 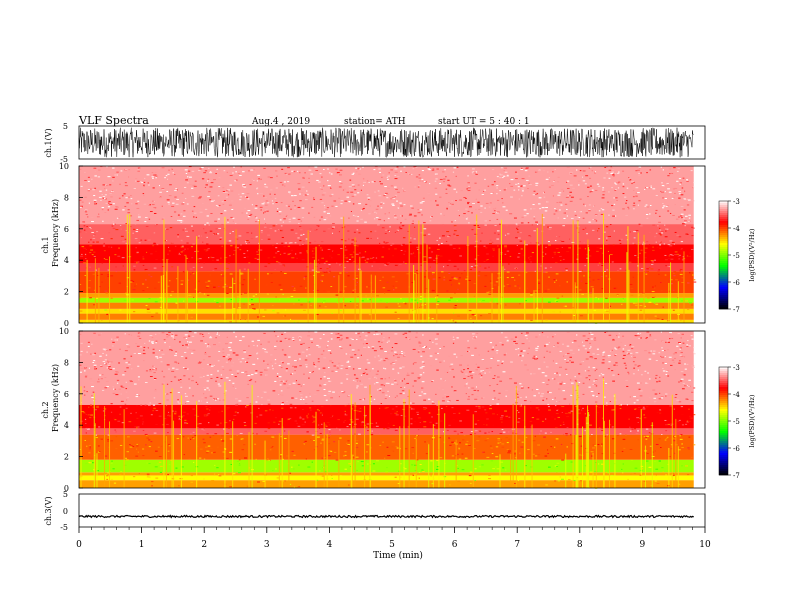 I want to click on ch2-spectrogram-ytick-3: 6, so click(x=66, y=394).